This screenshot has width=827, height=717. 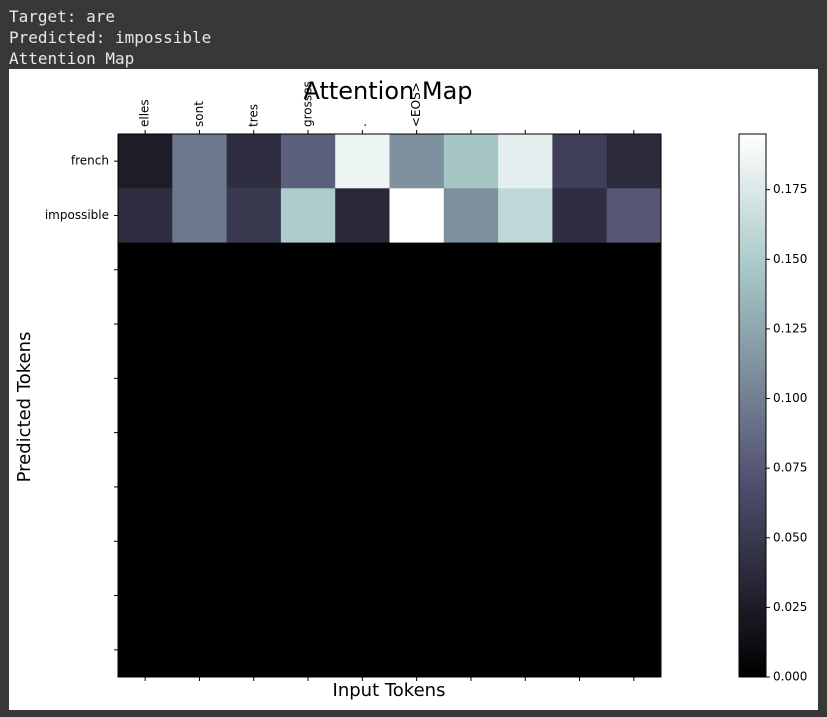 What do you see at coordinates (790, 398) in the screenshot?
I see `colorbar-tick-label: 0.100` at bounding box center [790, 398].